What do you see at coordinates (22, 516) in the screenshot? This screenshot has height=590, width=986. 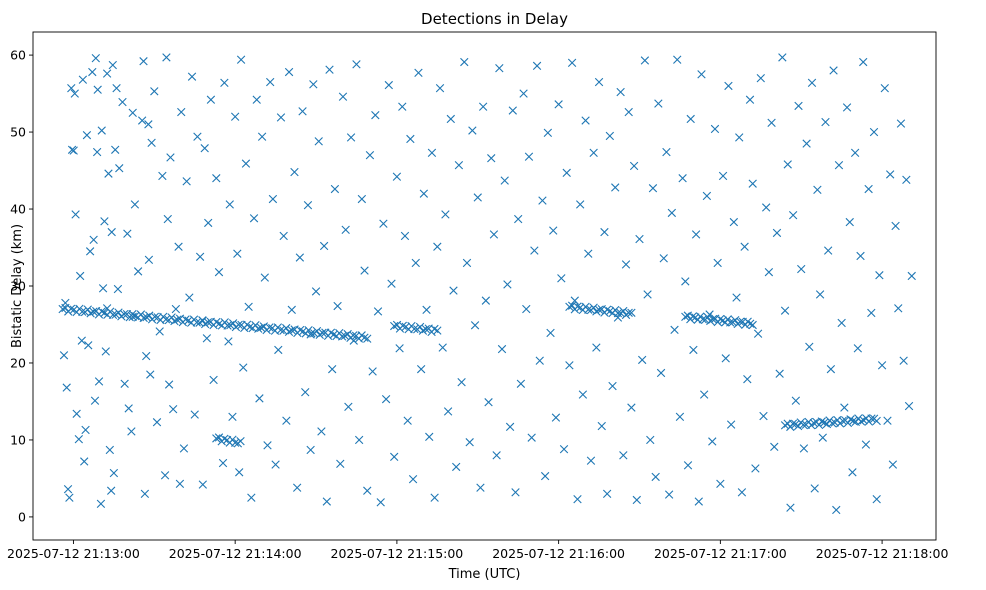 I see `y-tick-label: 0` at bounding box center [22, 516].